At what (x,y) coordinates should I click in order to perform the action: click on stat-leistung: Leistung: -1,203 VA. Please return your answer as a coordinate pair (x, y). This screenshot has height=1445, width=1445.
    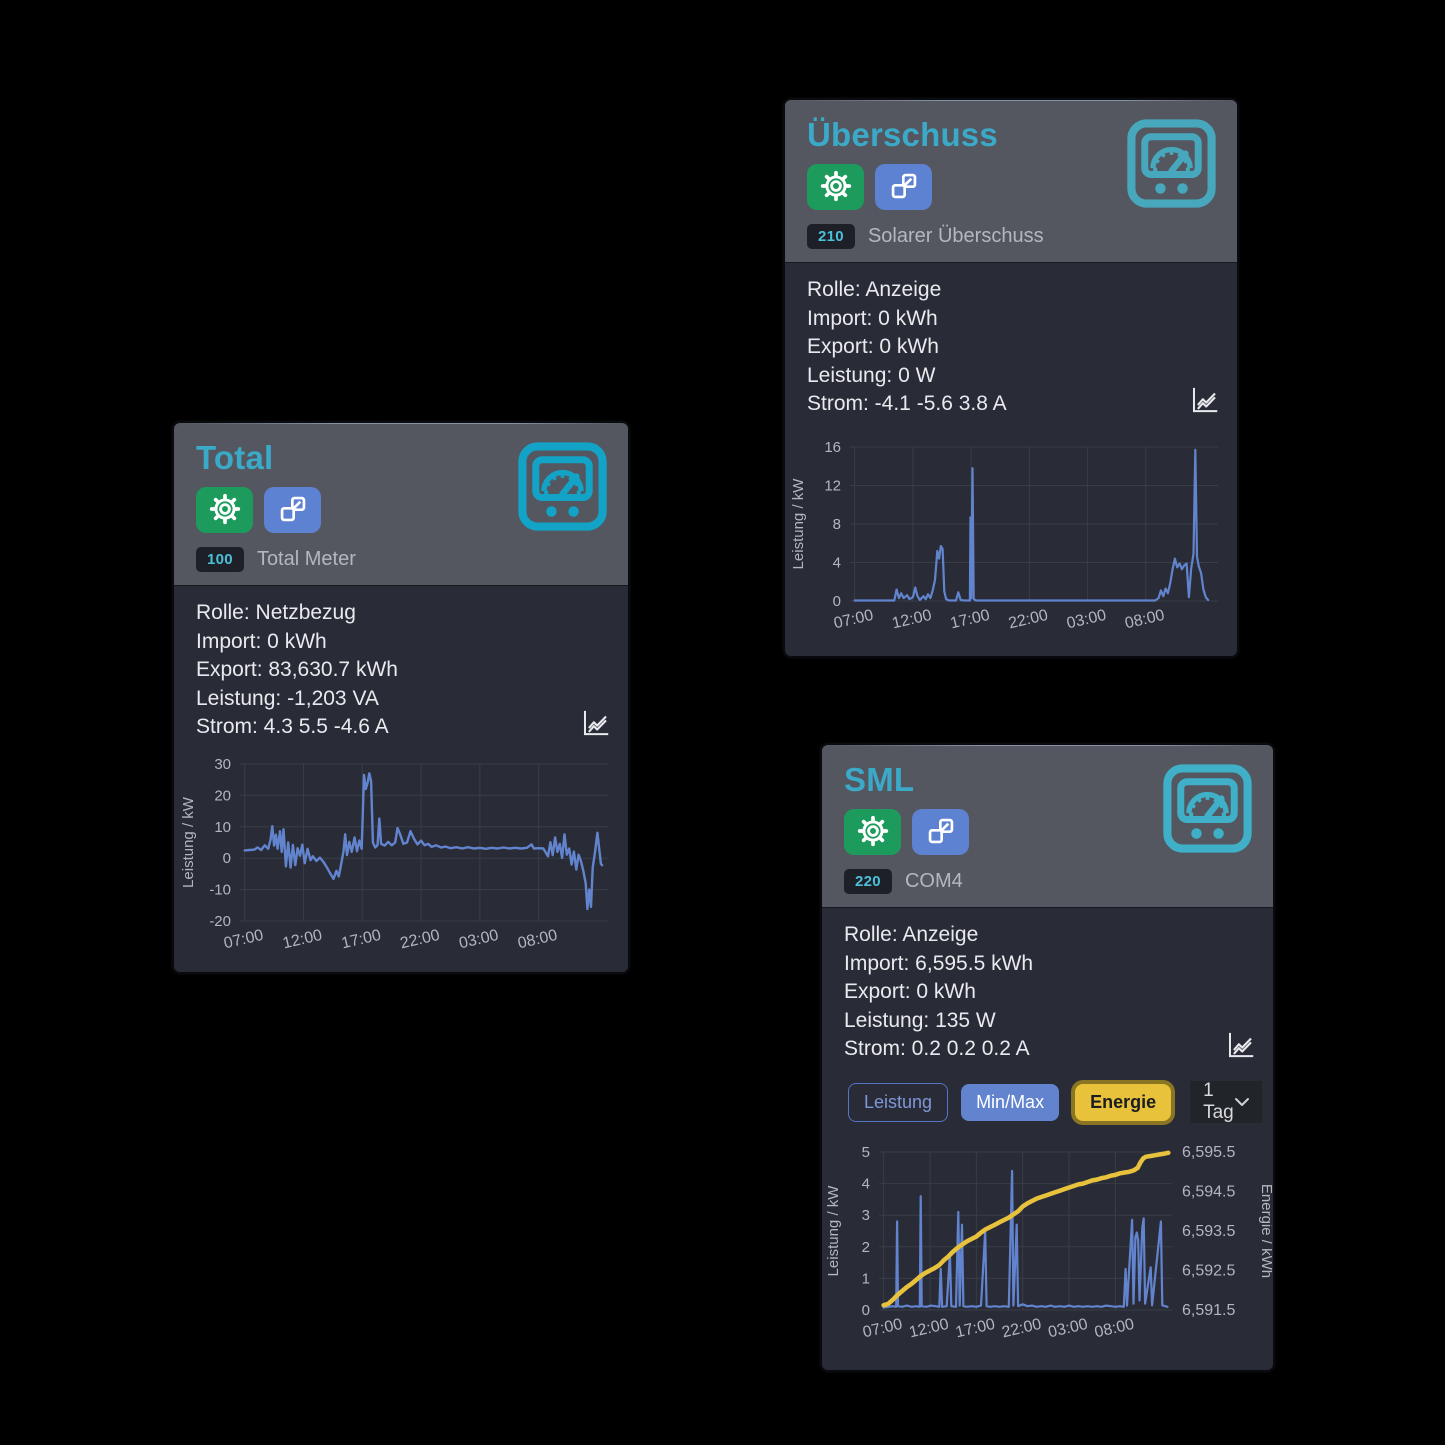
    Looking at the image, I should click on (287, 698).